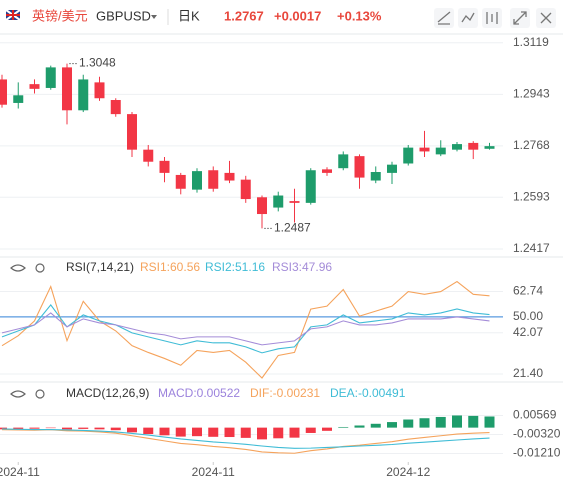  I want to click on y-tick-label: 1.3119, so click(531, 42).